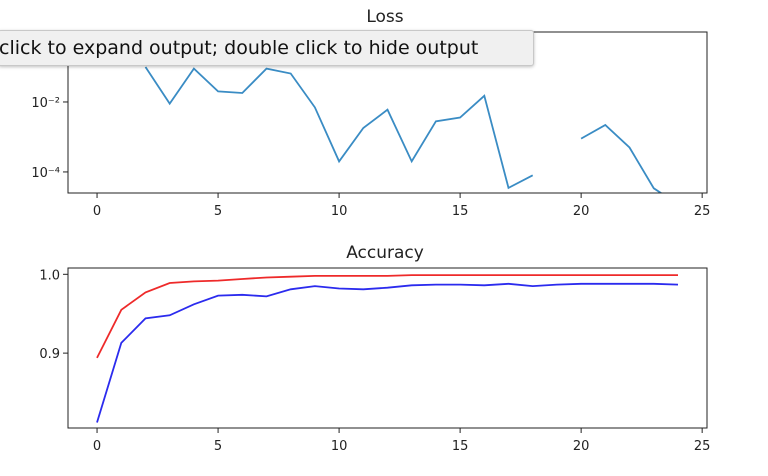 The width and height of the screenshot is (768, 476). What do you see at coordinates (45, 103) in the screenshot?
I see `y-tick-label: 10⁻²` at bounding box center [45, 103].